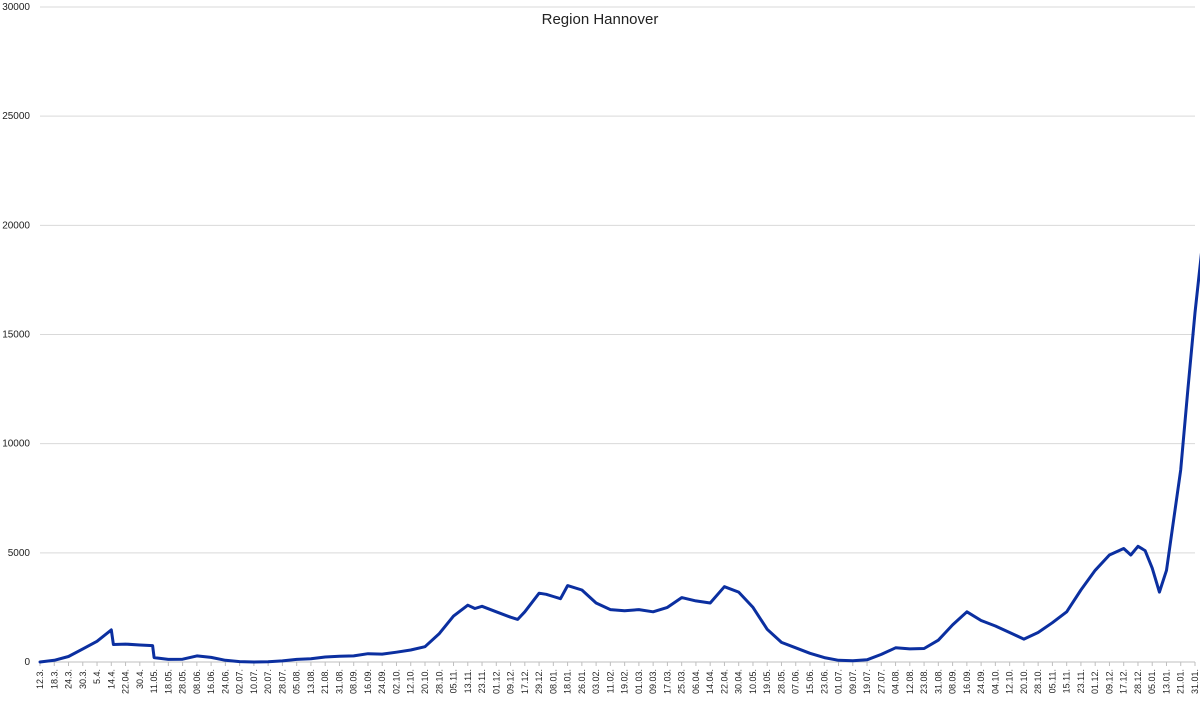 This screenshot has width=1200, height=728. Describe the element at coordinates (1181, 681) in the screenshot. I see `x-tick-label: 21.01.` at that location.